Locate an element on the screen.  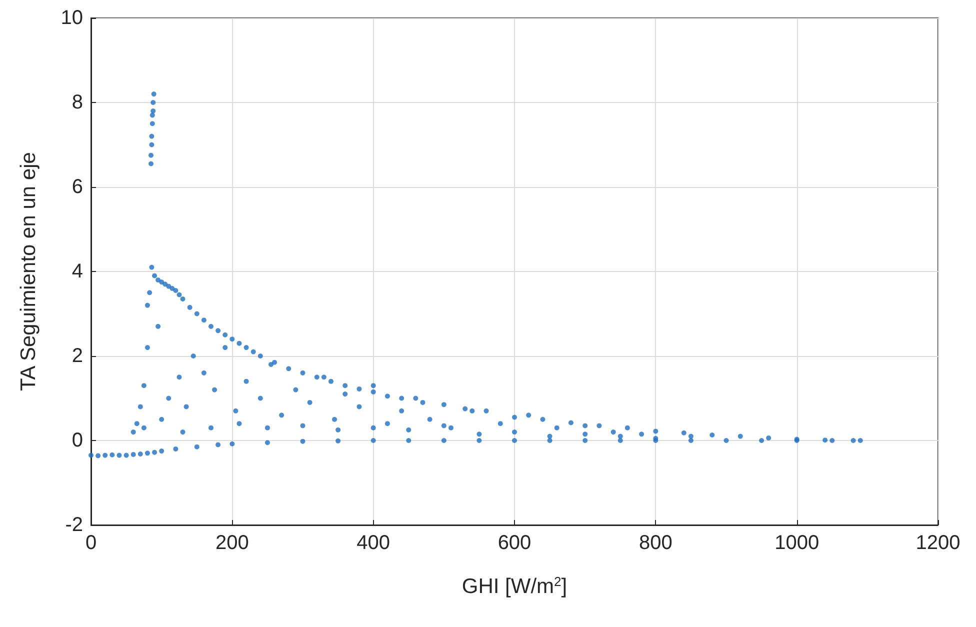
y-axis-title: TA Seguimiento en un eje is located at coordinates (28, 271).